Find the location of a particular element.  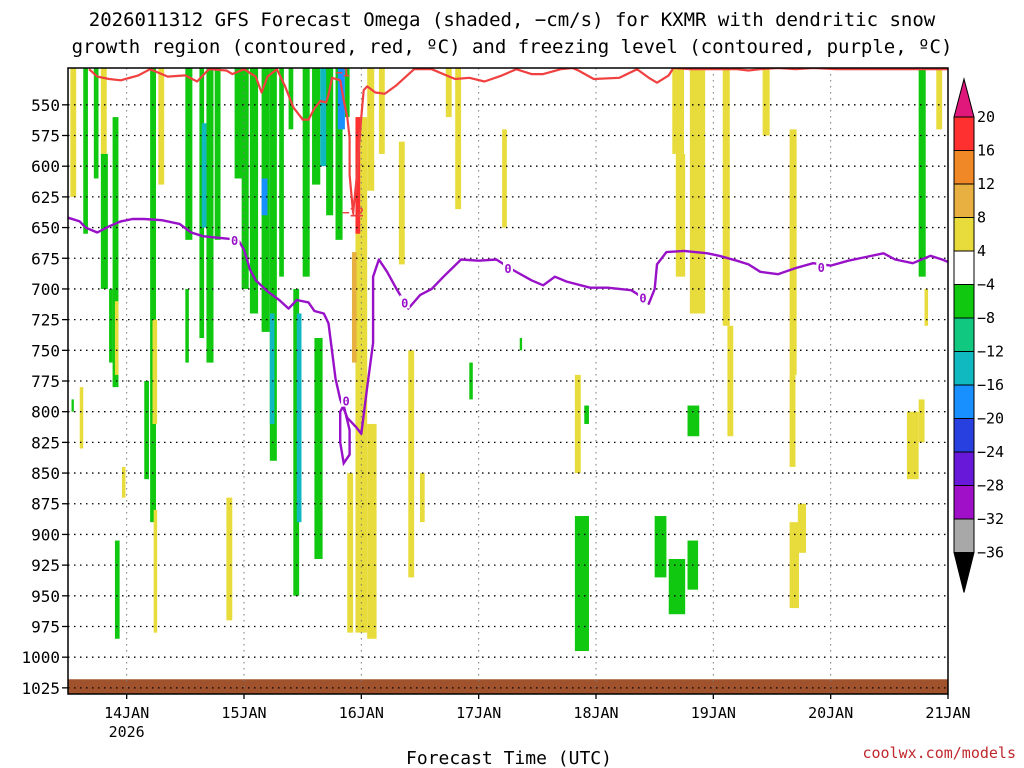

y-tick-label: 825 is located at coordinates (45, 442).